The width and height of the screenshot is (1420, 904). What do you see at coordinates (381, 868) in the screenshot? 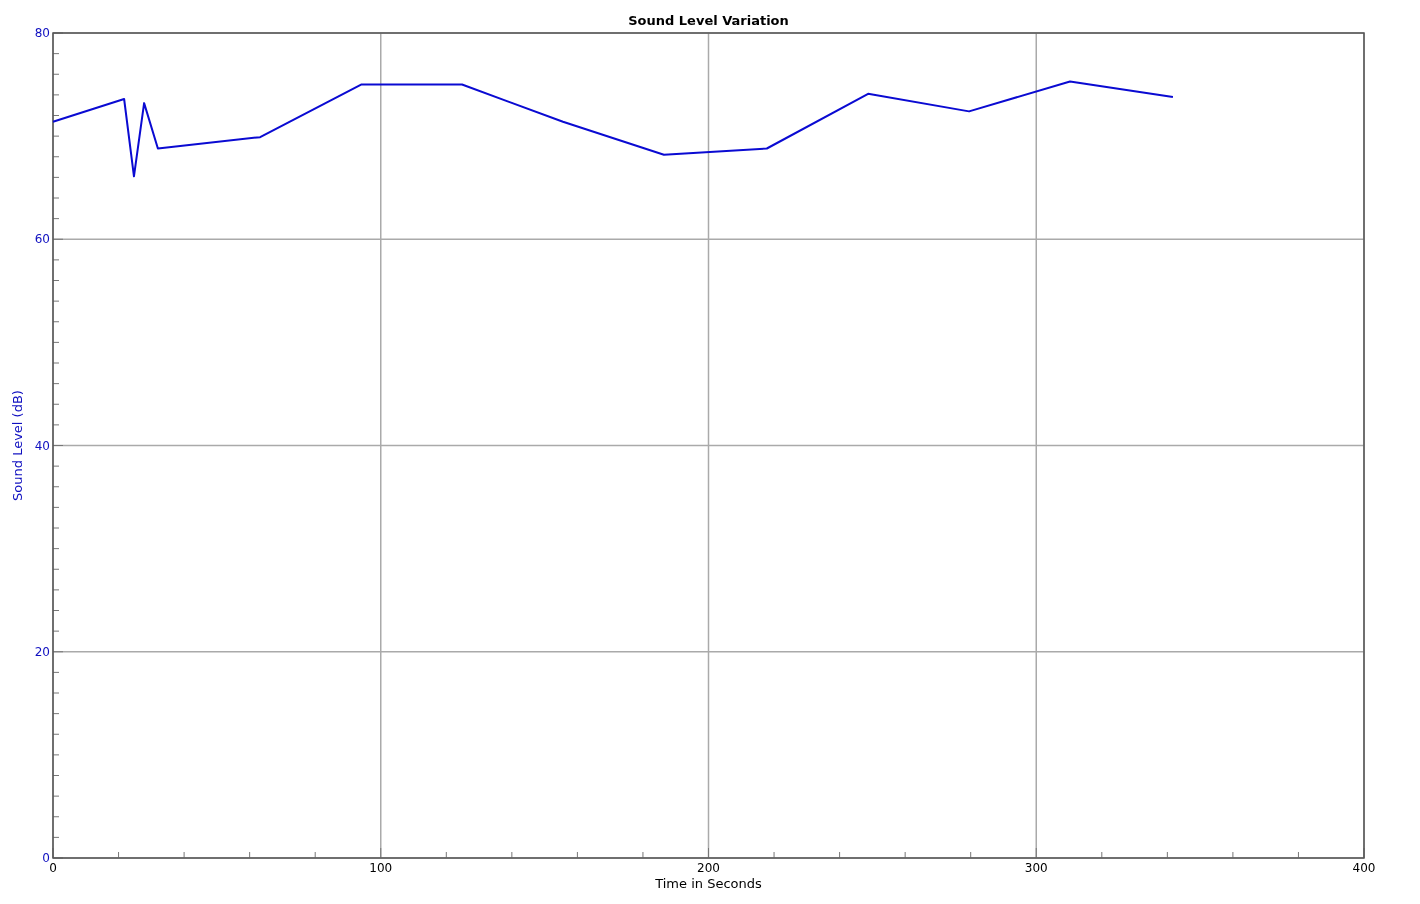
I see `x-tick-label: 100` at bounding box center [381, 868].